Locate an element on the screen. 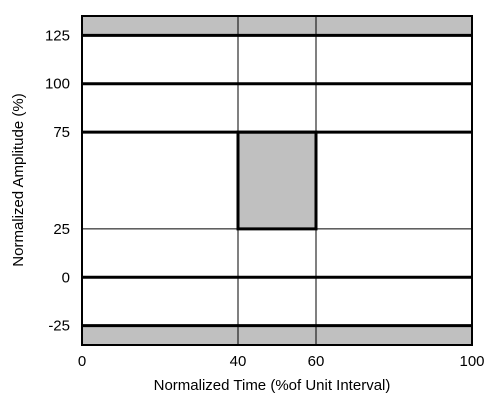 Image resolution: width=486 pixels, height=396 pixels. center-mask-border is located at coordinates (277, 180).